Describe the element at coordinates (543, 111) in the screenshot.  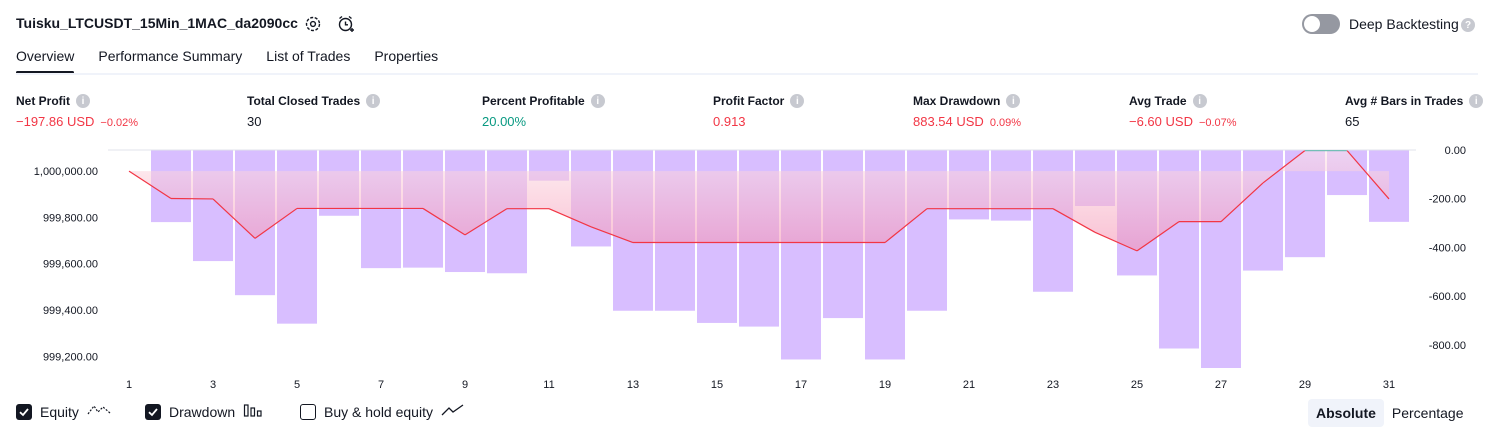
I see `metric-percent-profitable: Percent Profitable i 20.00%` at that location.